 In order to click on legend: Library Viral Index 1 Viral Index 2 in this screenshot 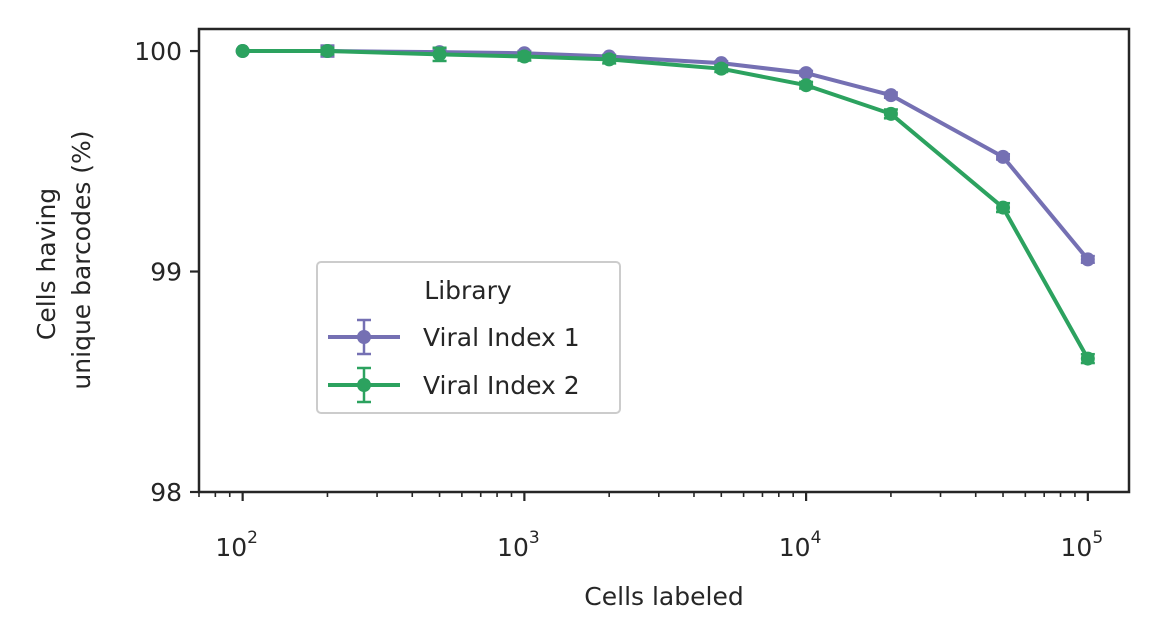, I will do `click(468, 337)`.